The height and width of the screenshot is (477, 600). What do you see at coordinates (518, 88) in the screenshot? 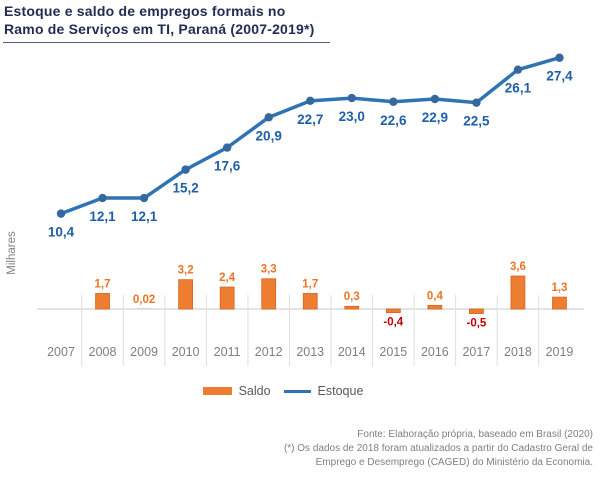
I see `estoque-label-2018: 26,1` at bounding box center [518, 88].